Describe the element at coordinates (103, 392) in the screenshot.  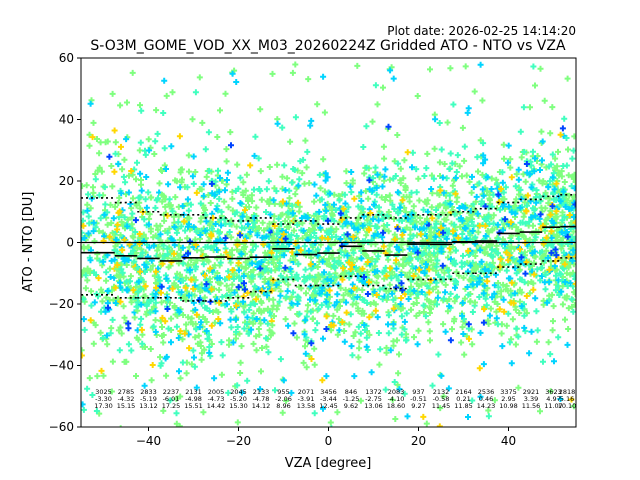
I see `bin-stat-label: 3025` at that location.